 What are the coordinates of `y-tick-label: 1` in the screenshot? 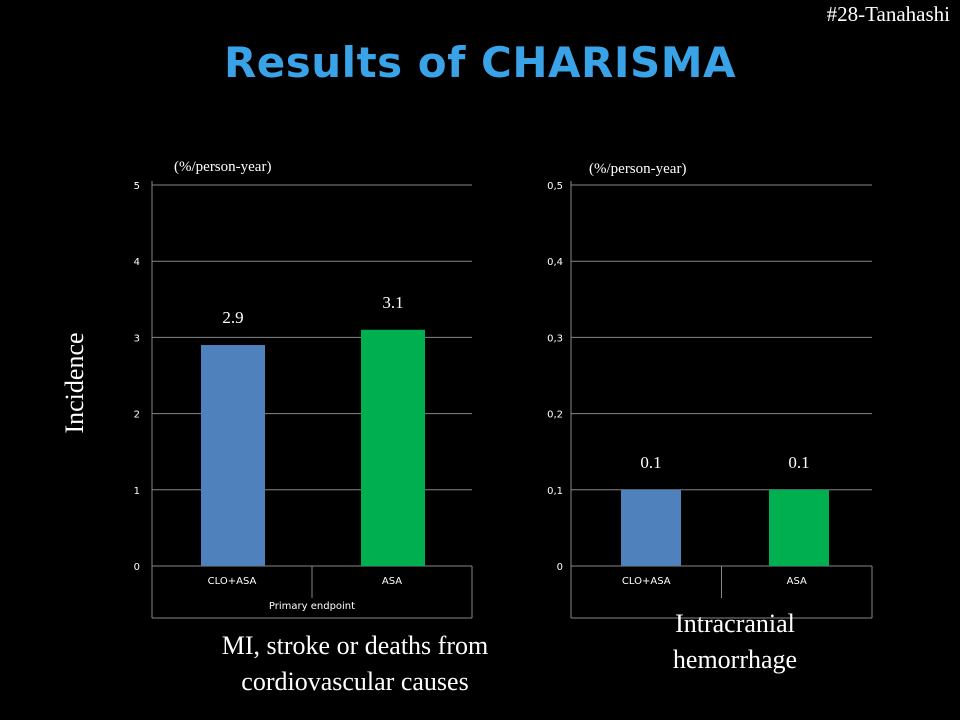 It's located at (137, 491).